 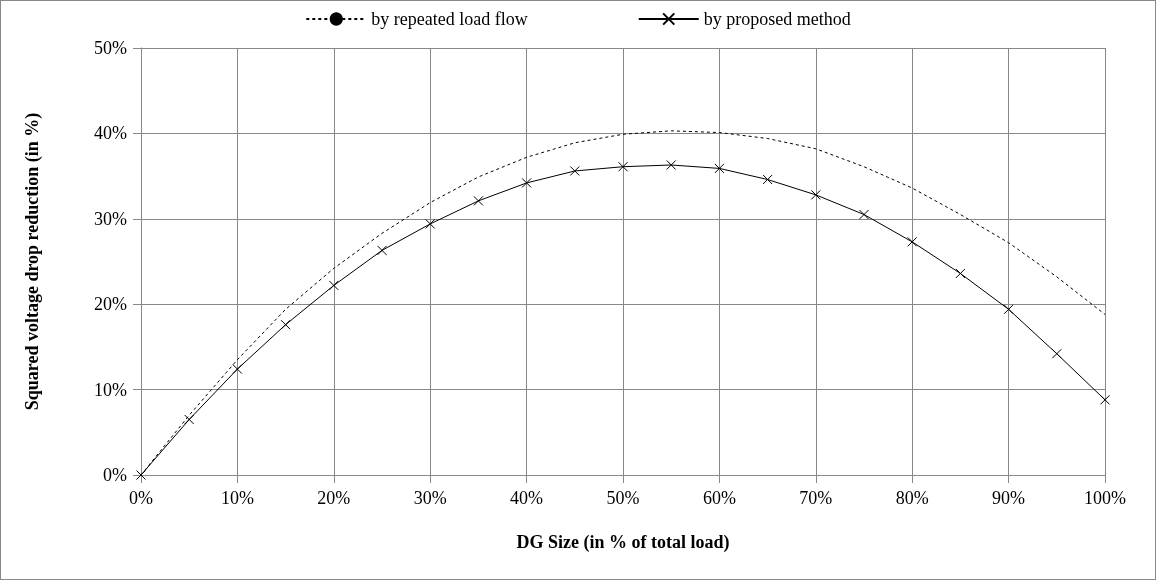 I want to click on y-axis-title: Squared voltage drop reduction (in %), so click(x=32, y=261).